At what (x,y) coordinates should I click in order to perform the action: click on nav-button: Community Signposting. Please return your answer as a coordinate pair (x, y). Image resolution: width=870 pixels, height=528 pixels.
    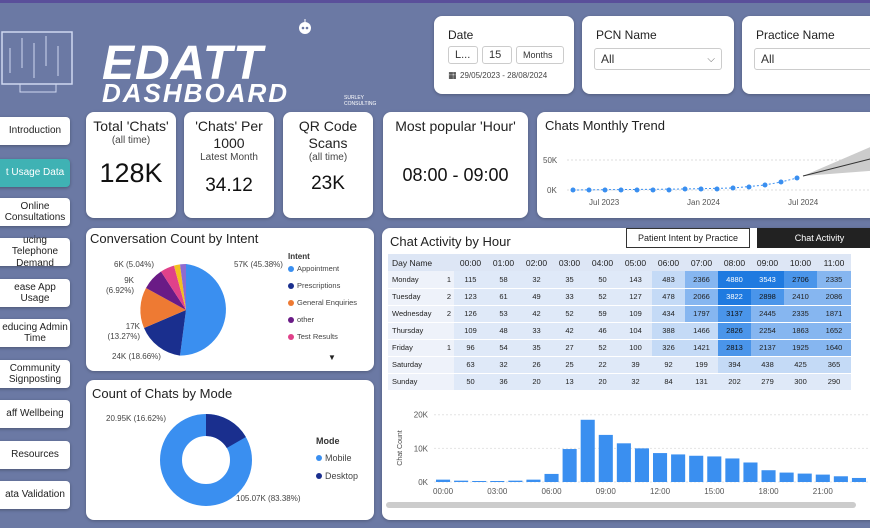
    Looking at the image, I should click on (35, 374).